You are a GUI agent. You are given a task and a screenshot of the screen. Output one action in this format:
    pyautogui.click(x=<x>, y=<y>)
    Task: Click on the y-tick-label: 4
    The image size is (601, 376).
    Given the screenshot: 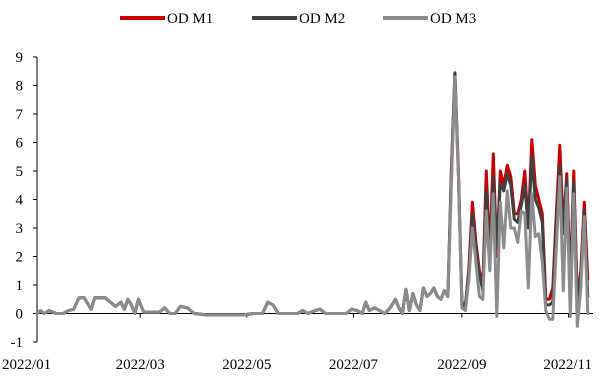 What is the action you would take?
    pyautogui.click(x=20, y=201)
    